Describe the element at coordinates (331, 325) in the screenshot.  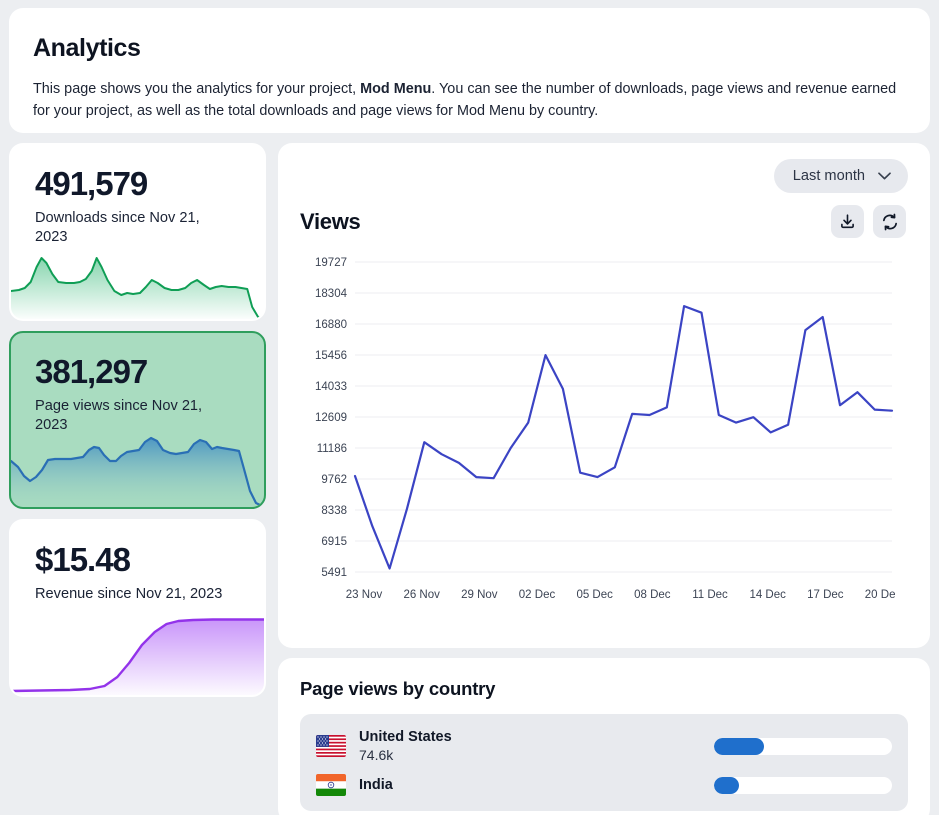
I see `svg-text: 16880` at that location.